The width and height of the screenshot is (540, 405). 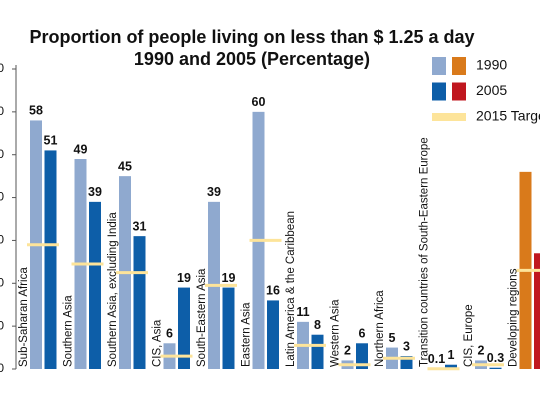 I want to click on category-label: Latin America & the Caribbean, so click(x=291, y=289).